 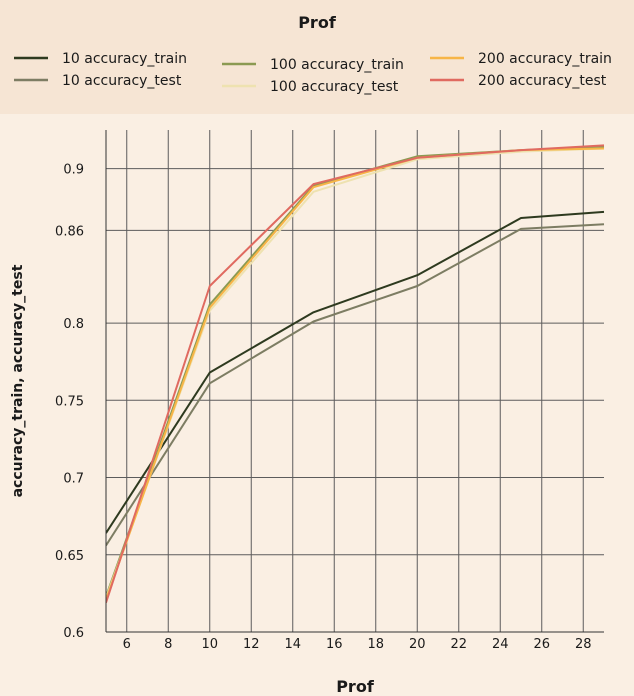 I want to click on legend-label: 10 accuracy_train, so click(x=124, y=59).